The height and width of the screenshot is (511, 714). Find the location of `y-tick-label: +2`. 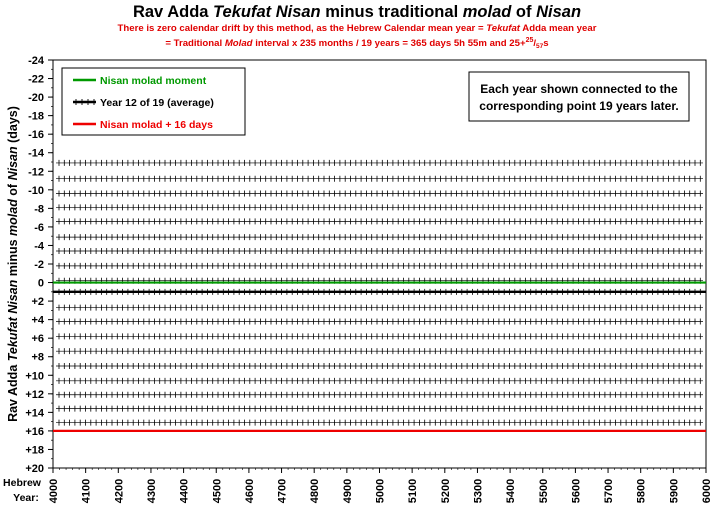

y-tick-label: +2 is located at coordinates (37, 302).